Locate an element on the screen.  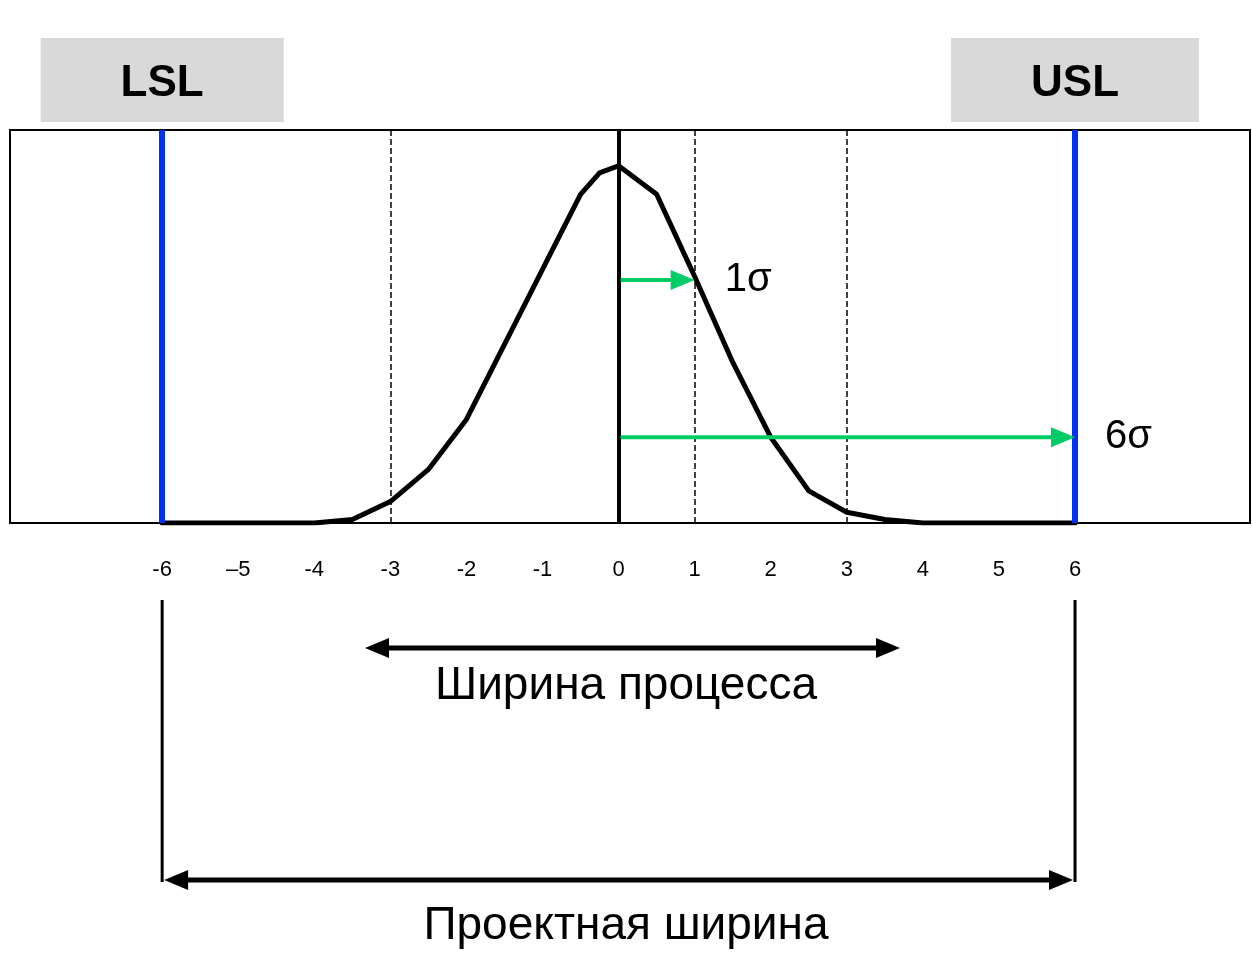
x-tick-label: 3 is located at coordinates (846, 568).